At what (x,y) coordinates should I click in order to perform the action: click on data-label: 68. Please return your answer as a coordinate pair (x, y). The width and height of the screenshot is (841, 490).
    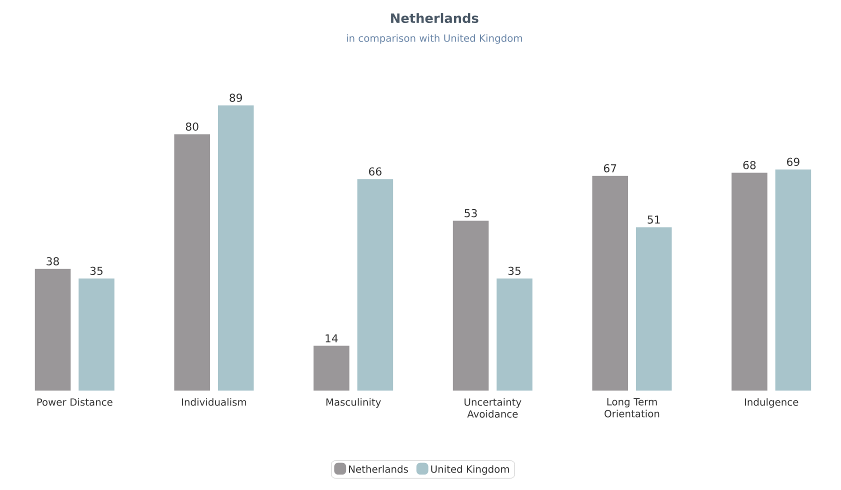
    Looking at the image, I should click on (749, 165).